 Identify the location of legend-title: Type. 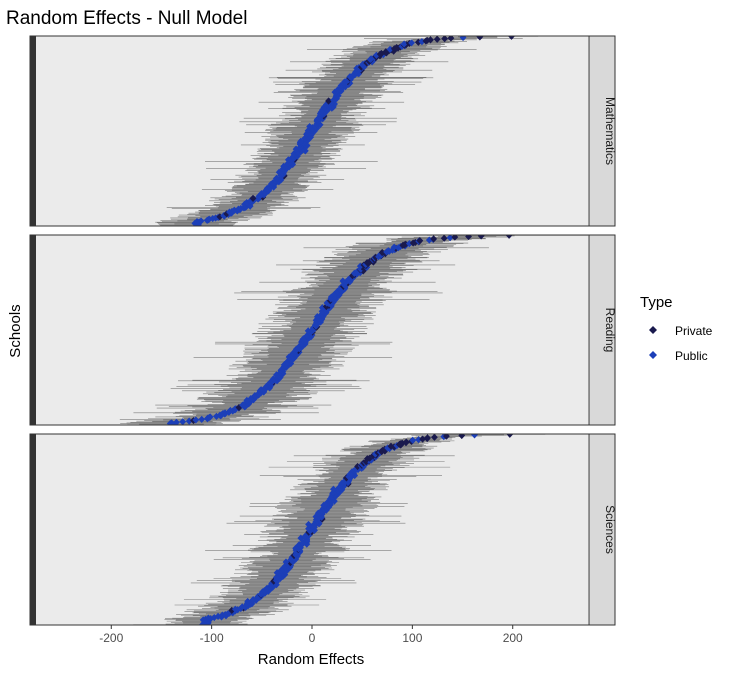
(656, 302).